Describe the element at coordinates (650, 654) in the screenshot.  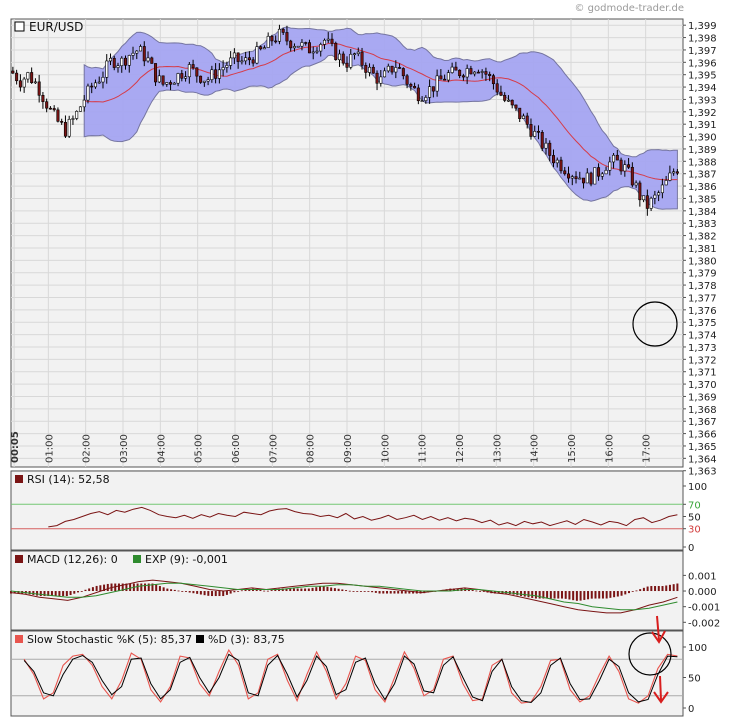
I see `stochastic-highlight-circle` at that location.